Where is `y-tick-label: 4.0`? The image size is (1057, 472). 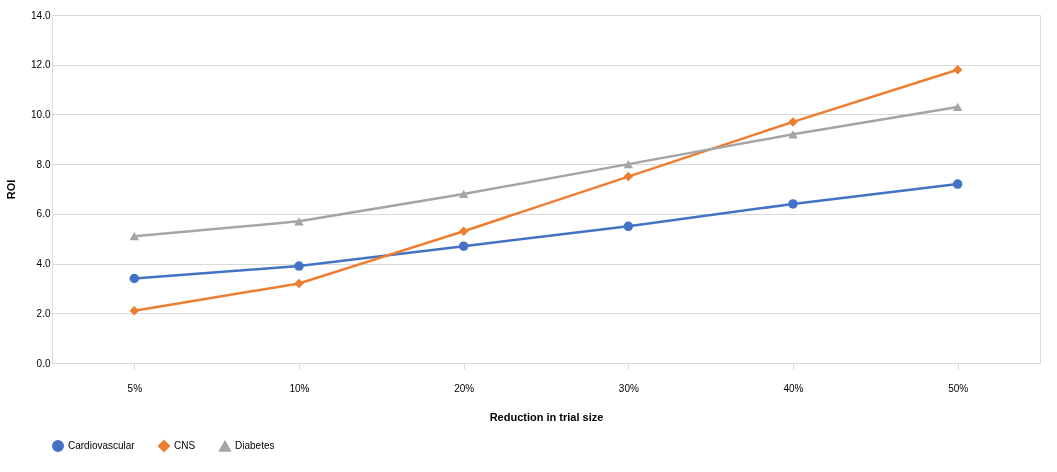
y-tick-label: 4.0 is located at coordinates (43, 264).